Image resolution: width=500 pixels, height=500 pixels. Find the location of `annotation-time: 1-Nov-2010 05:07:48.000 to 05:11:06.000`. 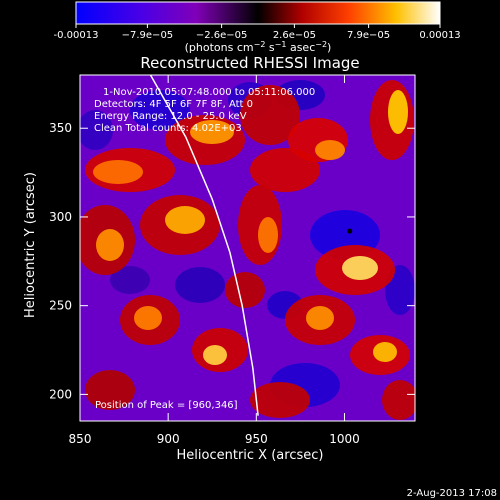

annotation-time: 1-Nov-2010 05:07:48.000 to 05:11:06.000 is located at coordinates (209, 92).